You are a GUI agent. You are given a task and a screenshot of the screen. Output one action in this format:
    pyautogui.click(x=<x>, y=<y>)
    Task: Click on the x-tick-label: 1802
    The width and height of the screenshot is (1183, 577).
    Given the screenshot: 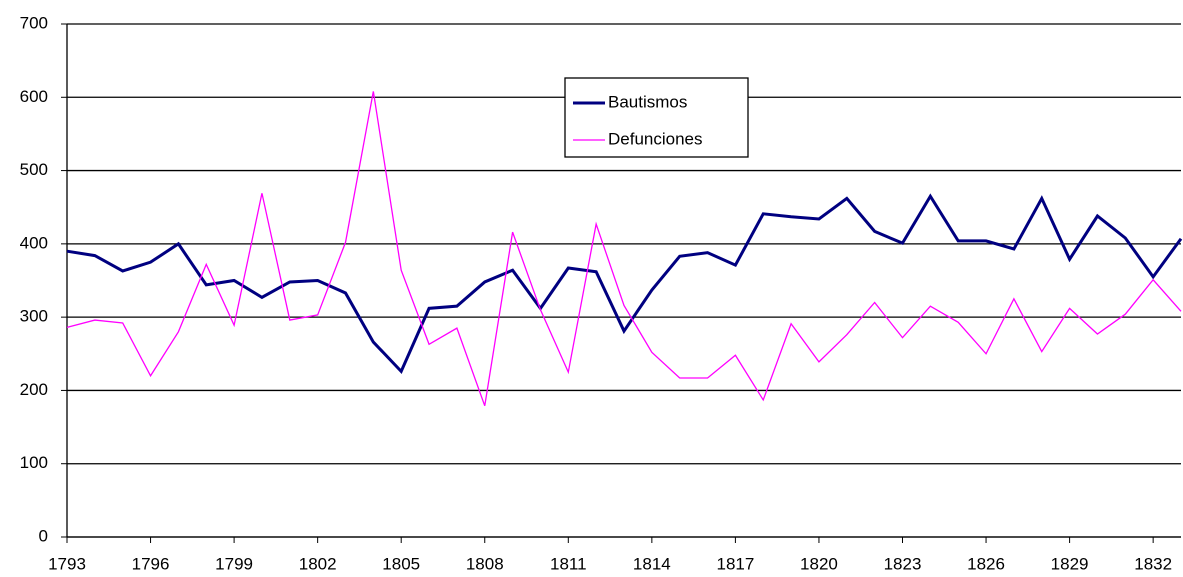 What is the action you would take?
    pyautogui.click(x=318, y=563)
    